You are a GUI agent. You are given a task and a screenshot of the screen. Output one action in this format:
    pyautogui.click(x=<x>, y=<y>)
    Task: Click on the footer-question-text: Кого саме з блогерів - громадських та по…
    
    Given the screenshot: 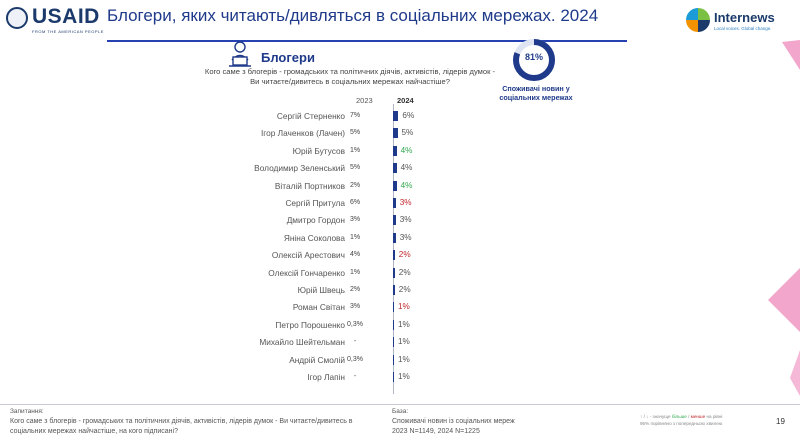 What is the action you would take?
    pyautogui.click(x=181, y=426)
    